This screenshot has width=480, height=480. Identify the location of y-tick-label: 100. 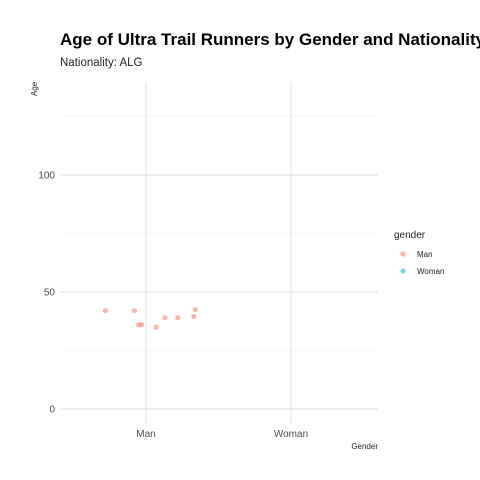
(46, 176).